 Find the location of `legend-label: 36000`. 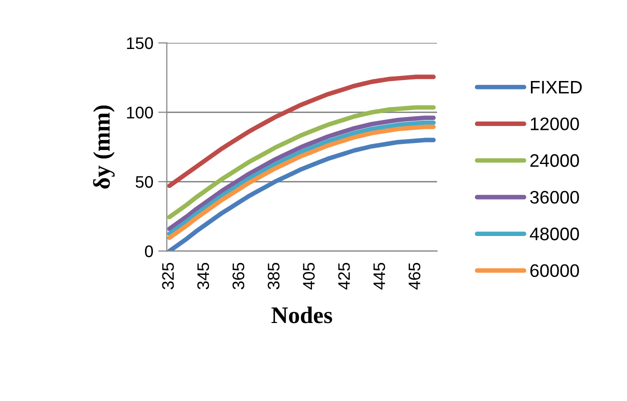

legend-label: 36000 is located at coordinates (554, 197).